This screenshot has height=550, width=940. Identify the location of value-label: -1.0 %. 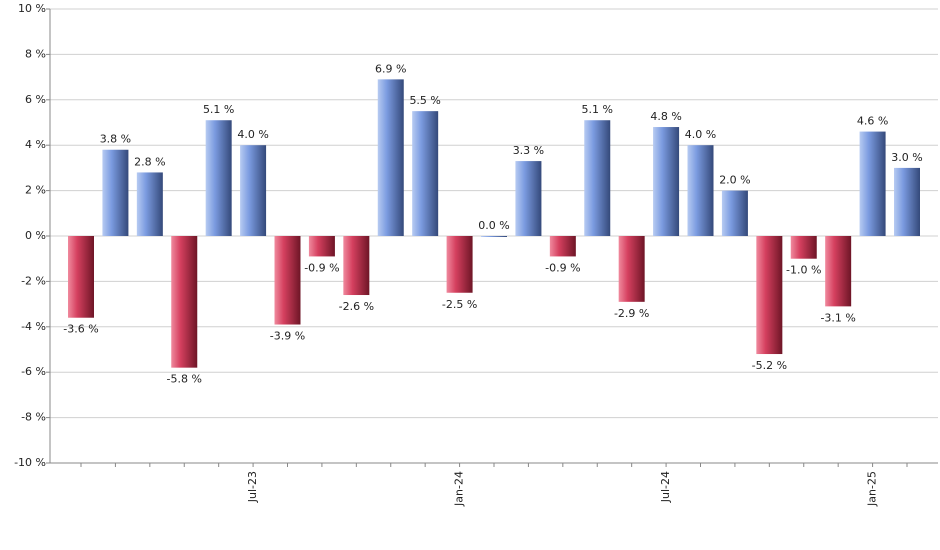
(803, 270).